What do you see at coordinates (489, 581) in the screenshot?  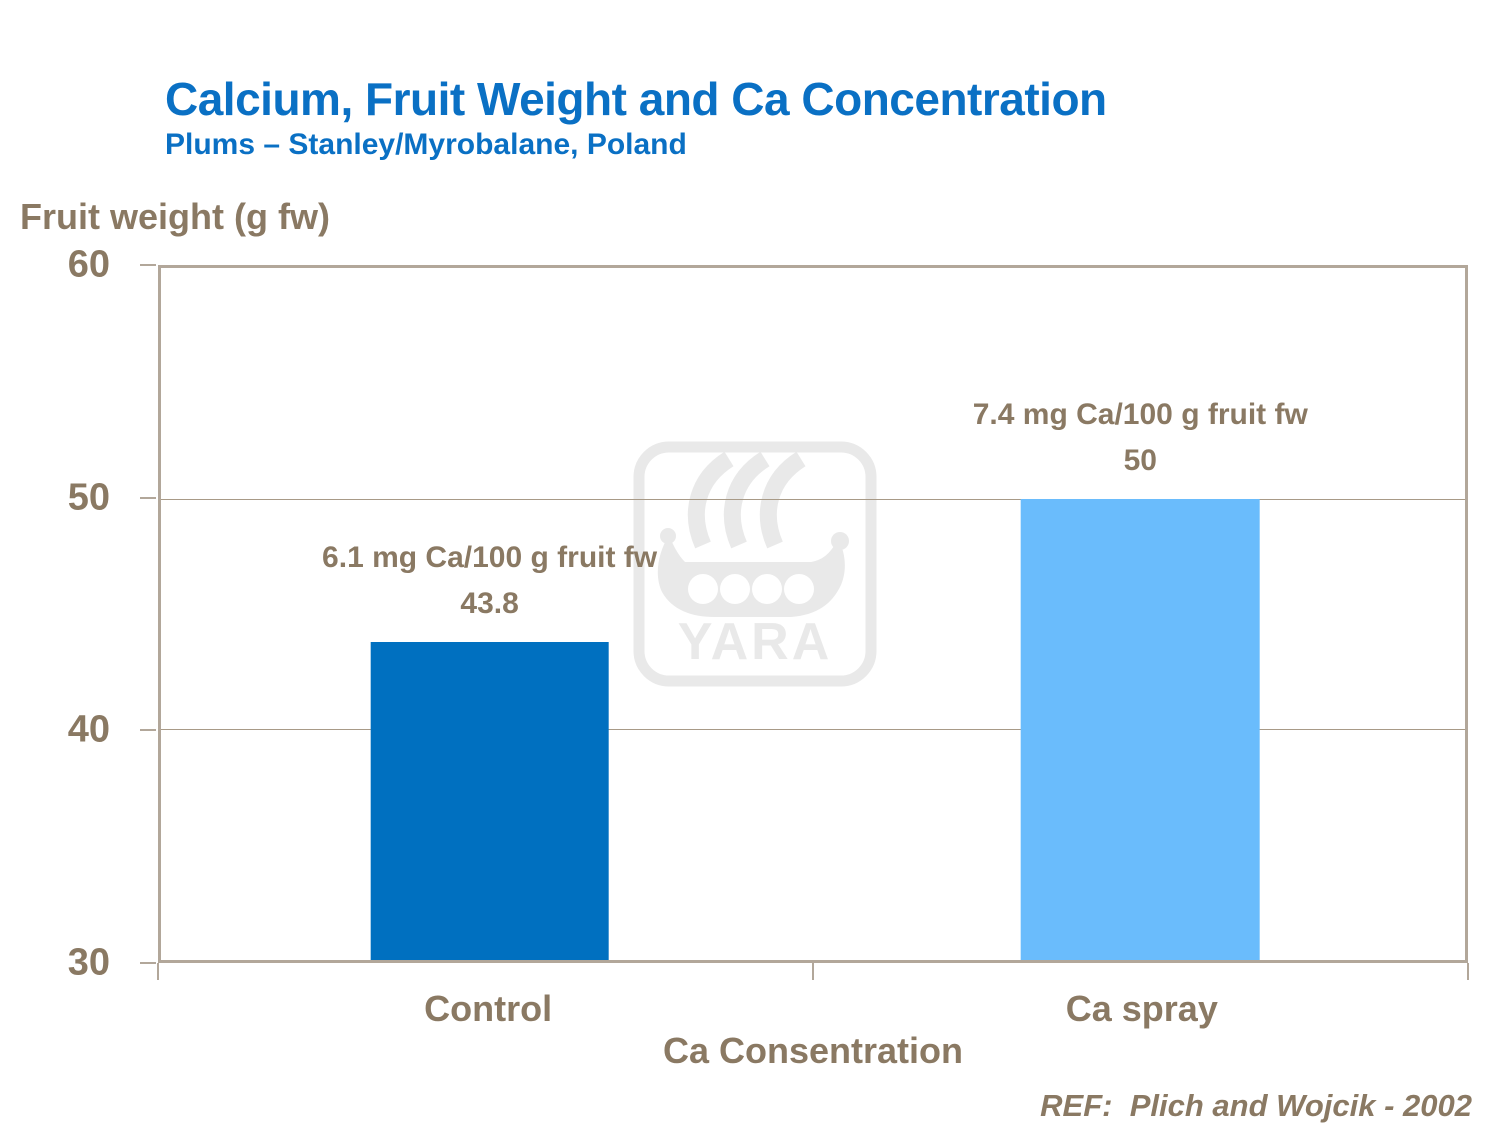 I see `bar-annotation-control: 6.1 mg Ca/100 g fruit fw 43.8` at bounding box center [489, 581].